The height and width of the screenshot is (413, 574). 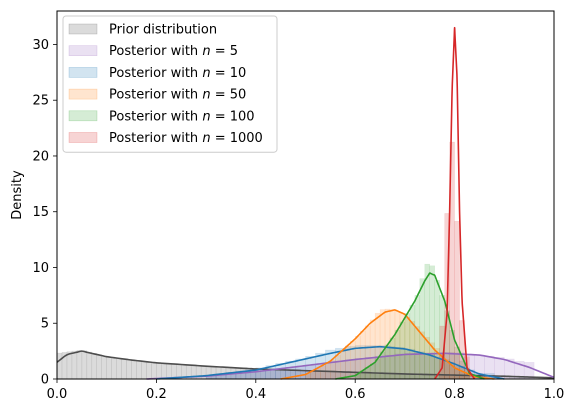 What do you see at coordinates (454, 394) in the screenshot?
I see `x-tick-label: 0.8` at bounding box center [454, 394].